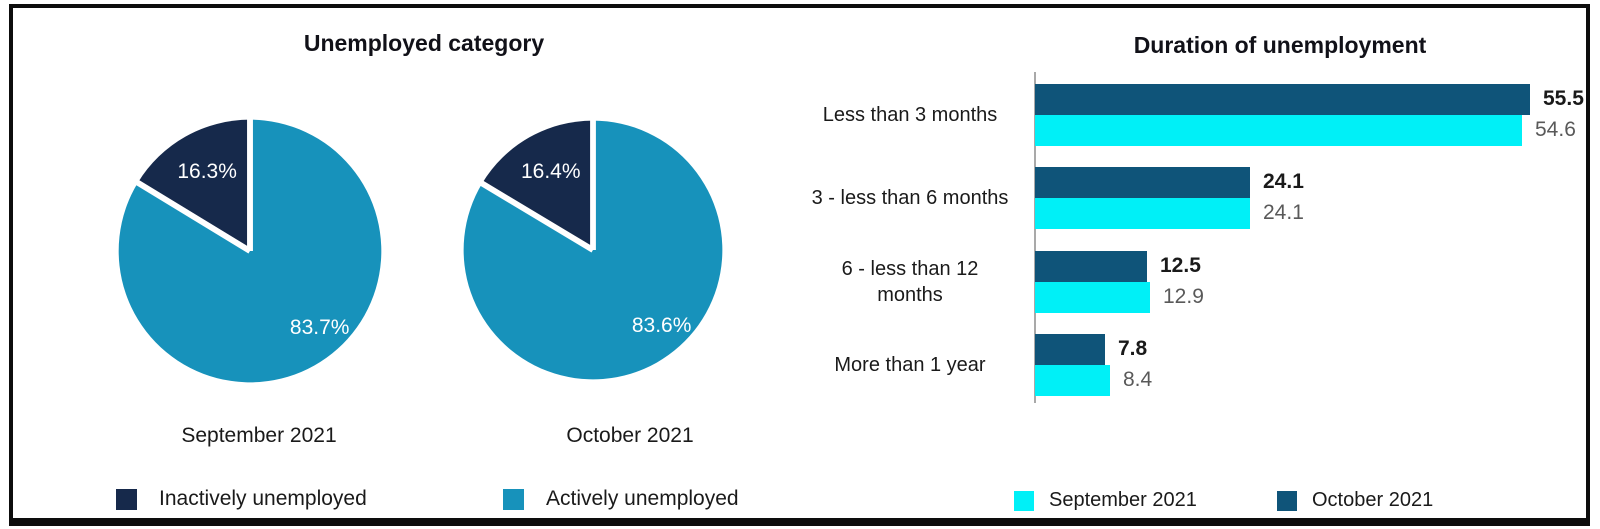  What do you see at coordinates (1283, 181) in the screenshot?
I see `bar-value-label-october-2021: 24.1` at bounding box center [1283, 181].